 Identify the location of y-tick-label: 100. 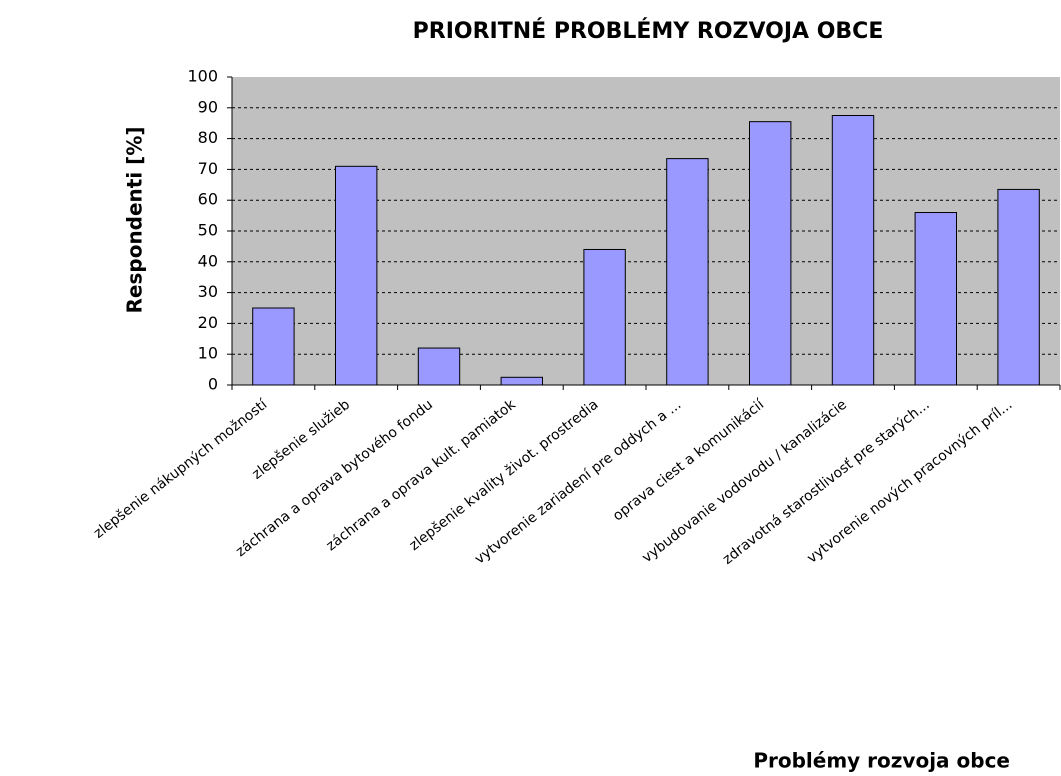
(202, 76).